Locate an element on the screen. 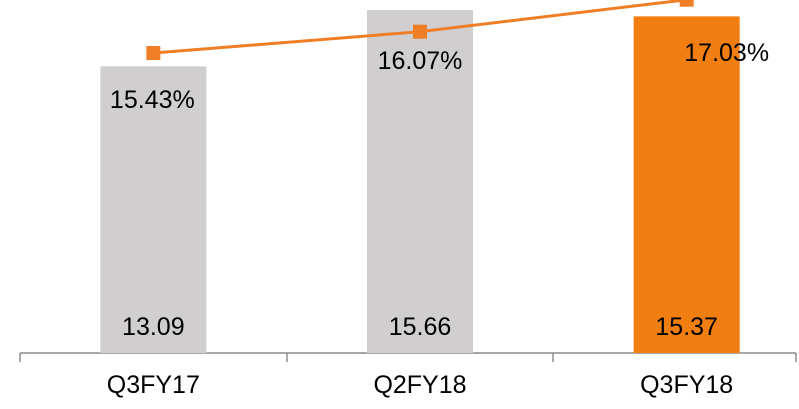 This screenshot has height=409, width=799. x-axis-tick-labels: Q3FY17 Q2FY18 Q3FY18 is located at coordinates (420, 385).